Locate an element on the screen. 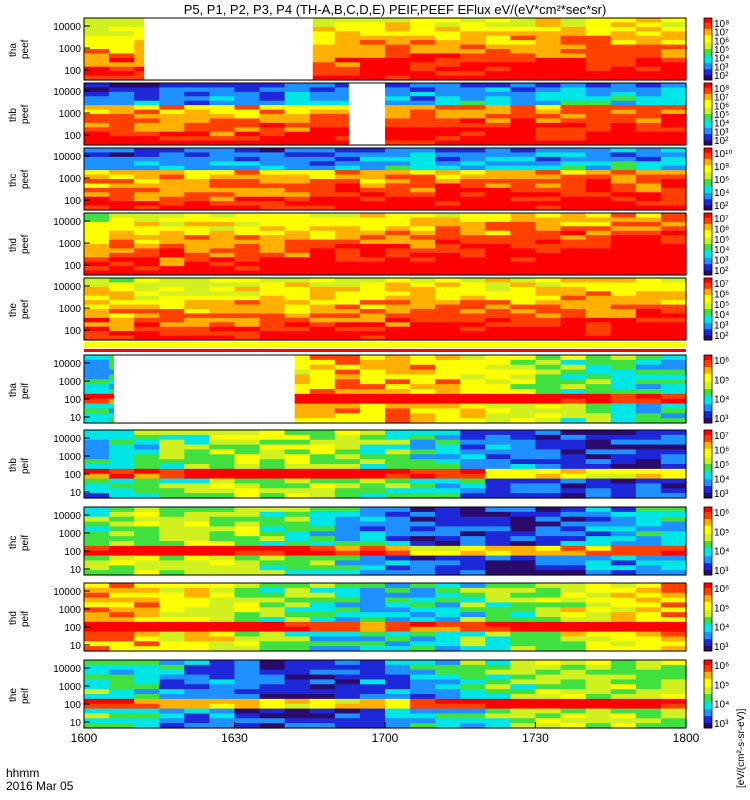  panel-label-product: peif is located at coordinates (25, 543).